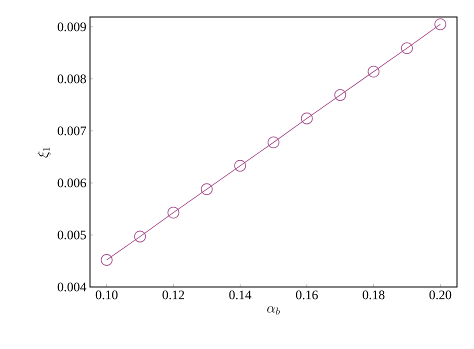  What do you see at coordinates (44, 152) in the screenshot?
I see `y-axis-title: $\xi_1$` at bounding box center [44, 152].